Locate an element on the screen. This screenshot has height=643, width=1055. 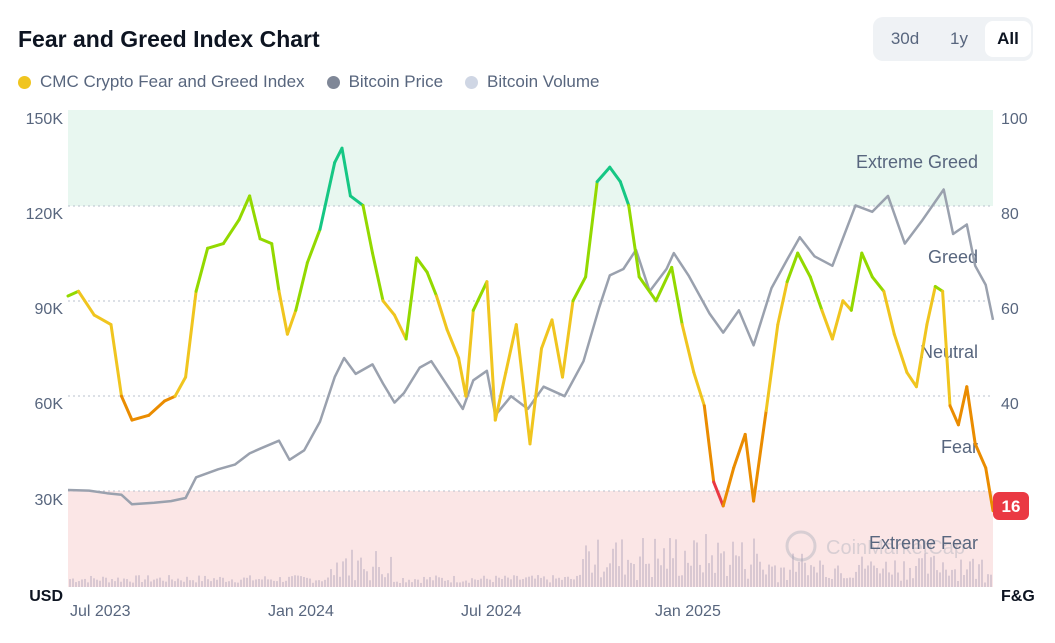
x-axis-tick: Jul 2023 is located at coordinates (100, 611).